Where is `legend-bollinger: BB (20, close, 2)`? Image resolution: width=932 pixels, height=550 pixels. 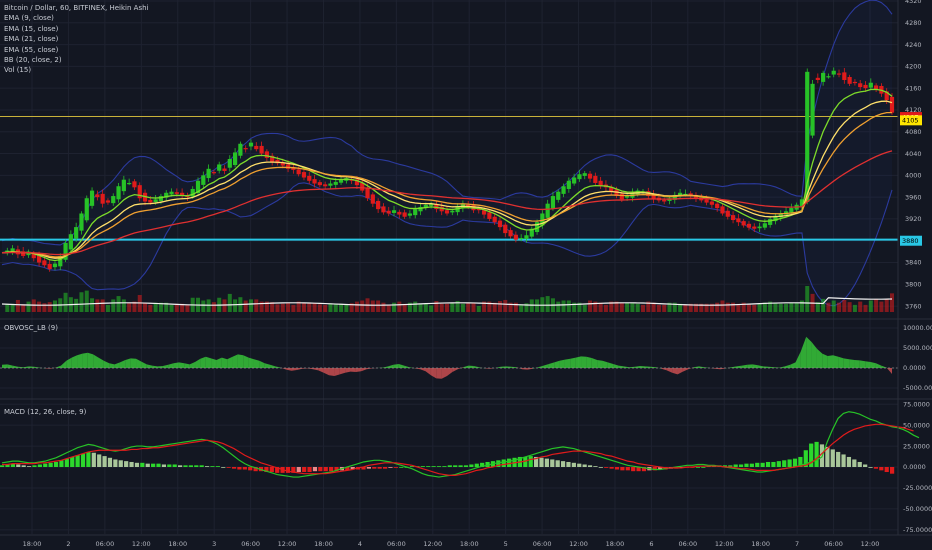
legend-bollinger: BB (20, close, 2) is located at coordinates (33, 60).